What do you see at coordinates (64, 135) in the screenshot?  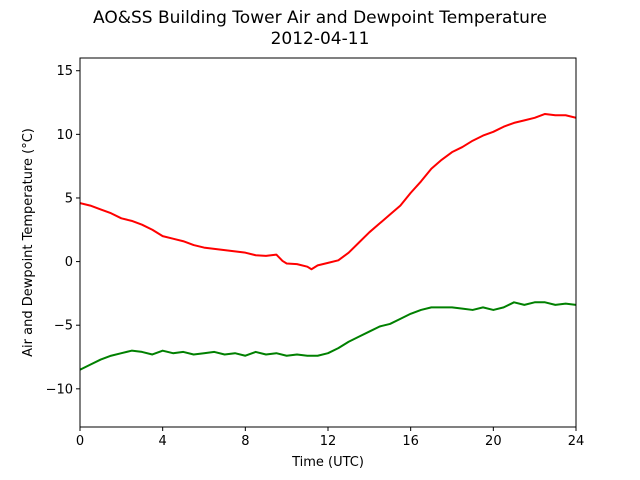 I see `y-tick-label: 10` at bounding box center [64, 135].